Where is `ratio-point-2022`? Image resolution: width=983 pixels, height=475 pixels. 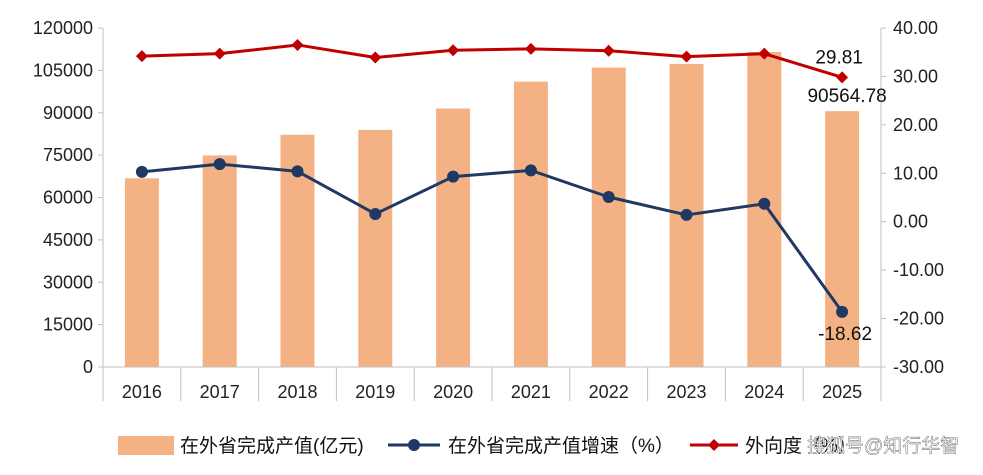
ratio-point-2022 is located at coordinates (608, 50).